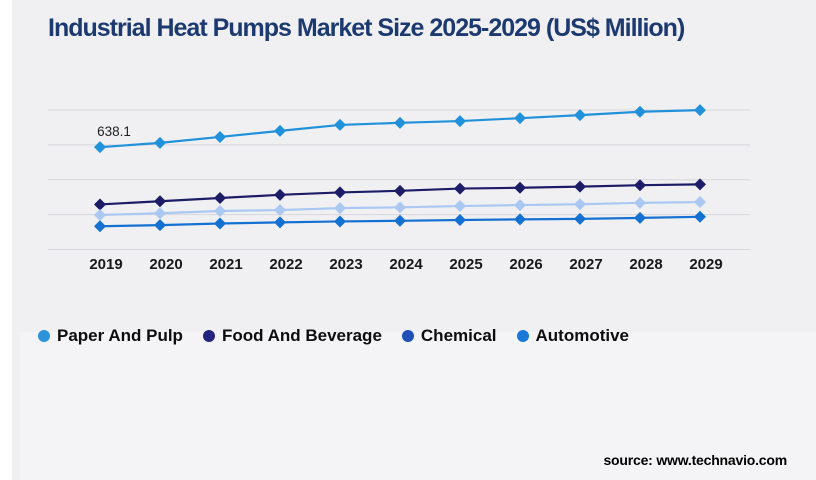 The height and width of the screenshot is (480, 816). What do you see at coordinates (165, 264) in the screenshot?
I see `x-axis-label: 2020` at bounding box center [165, 264].